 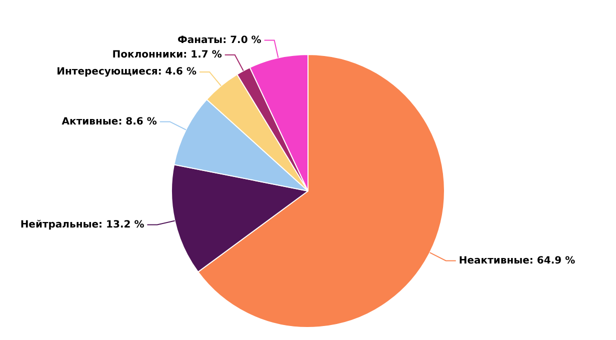 What do you see at coordinates (167, 55) in the screenshot?
I see `slice-label: Поклонники: 1.7 %` at bounding box center [167, 55].